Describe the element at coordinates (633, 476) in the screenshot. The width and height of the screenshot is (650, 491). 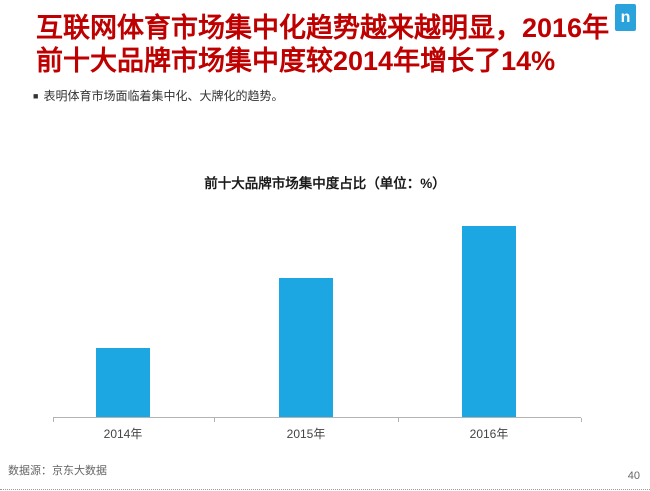
I see `page-number: 40` at that location.